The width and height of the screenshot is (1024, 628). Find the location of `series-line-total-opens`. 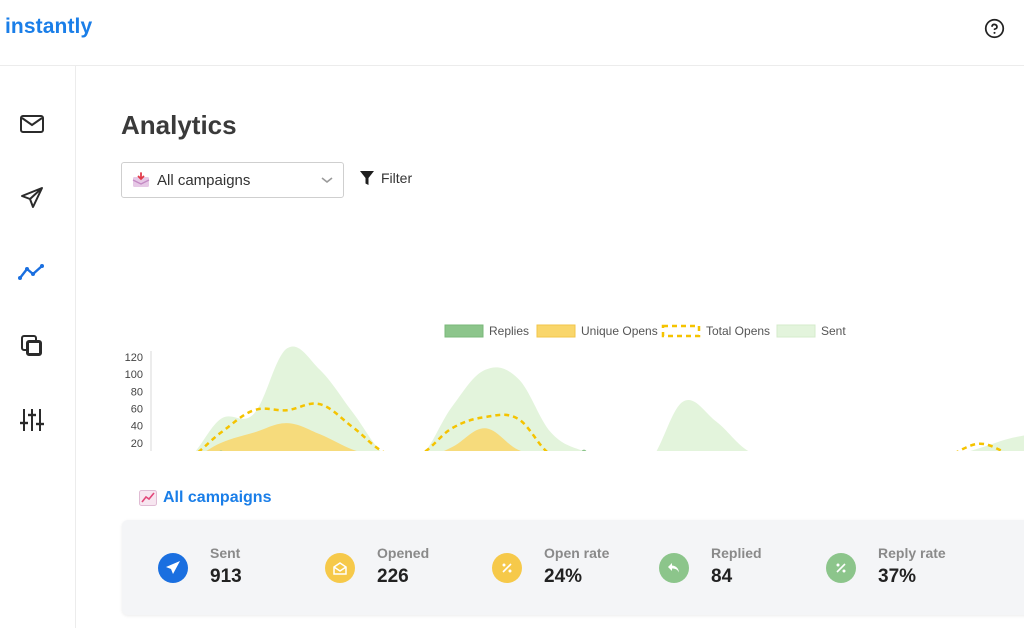

series-line-total-opens is located at coordinates (601, 426).